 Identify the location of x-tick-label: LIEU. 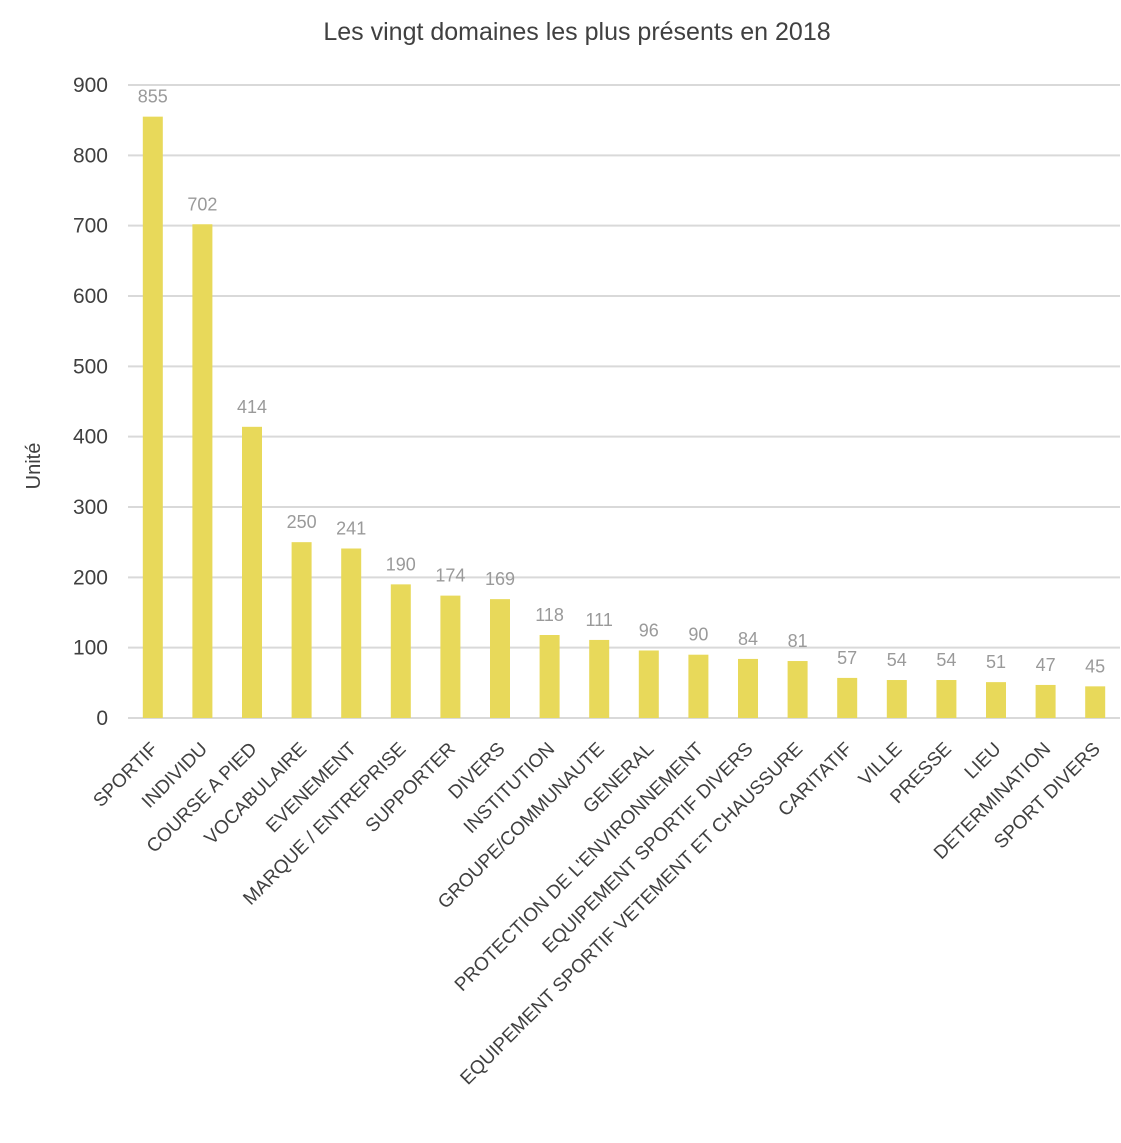
(983, 761).